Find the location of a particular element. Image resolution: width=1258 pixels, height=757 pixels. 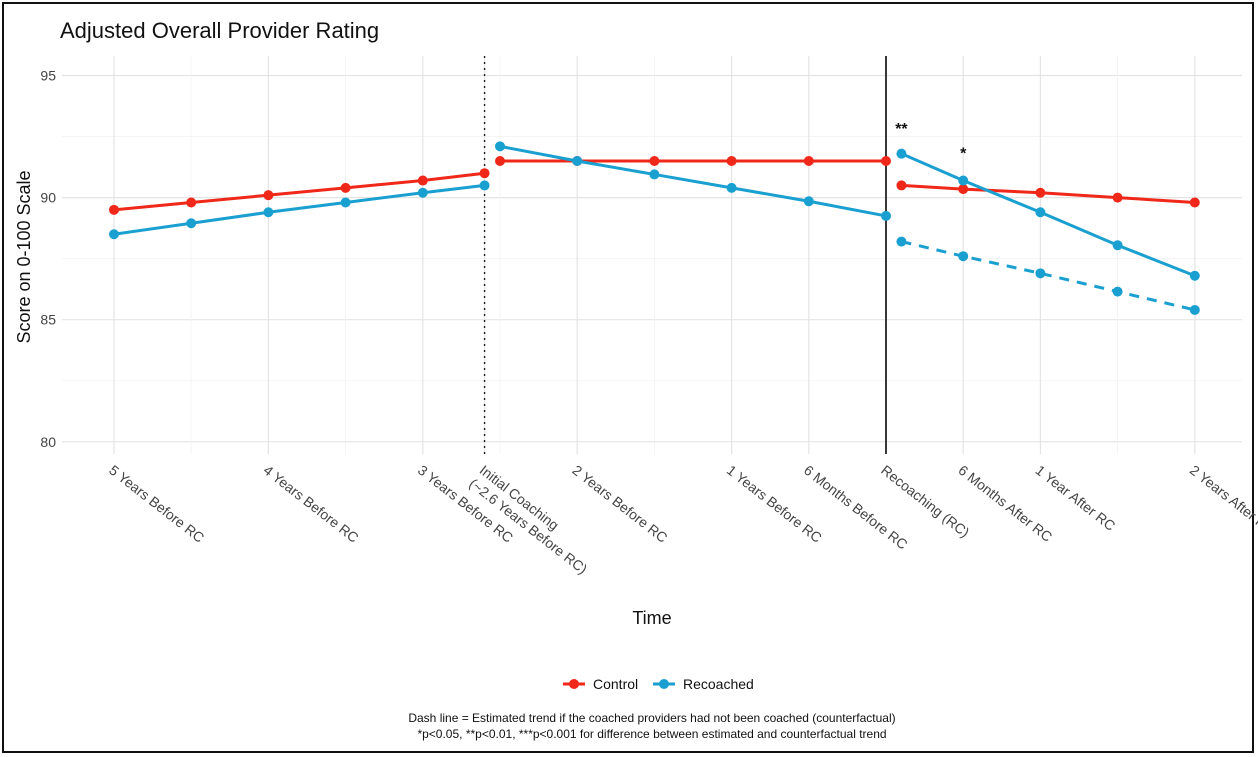

chart-title: Adjusted Overall Provider Rating is located at coordinates (219, 30).